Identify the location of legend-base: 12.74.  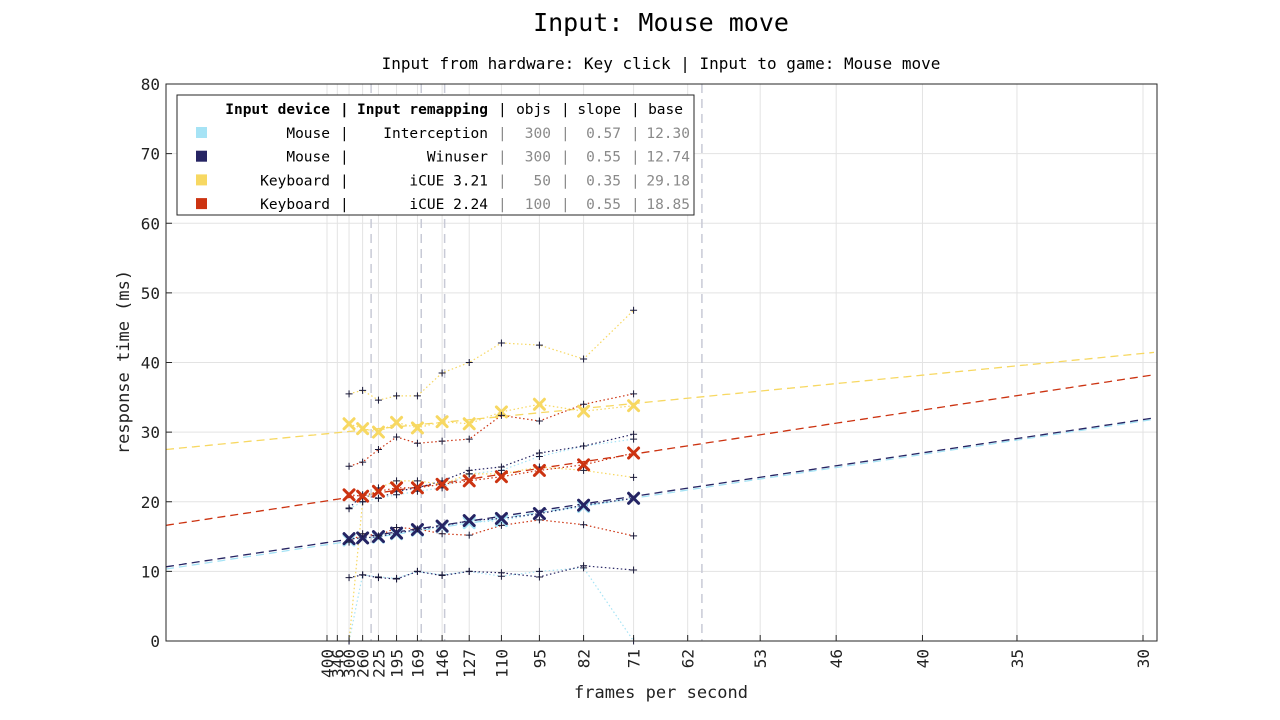
(668, 158).